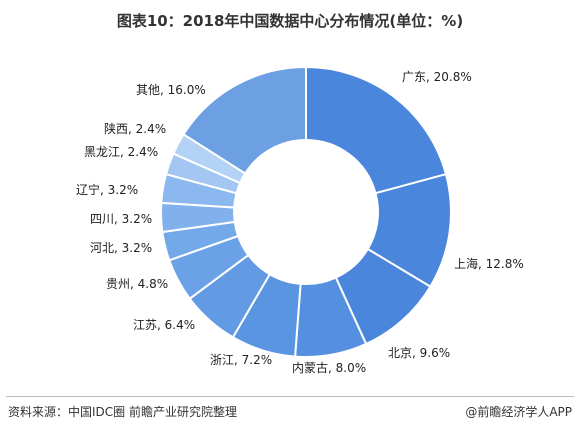 The image size is (580, 430). Describe the element at coordinates (122, 412) in the screenshot. I see `source-note: 资料来源：中国IDC圈 前瞻产业研究院整理` at that location.